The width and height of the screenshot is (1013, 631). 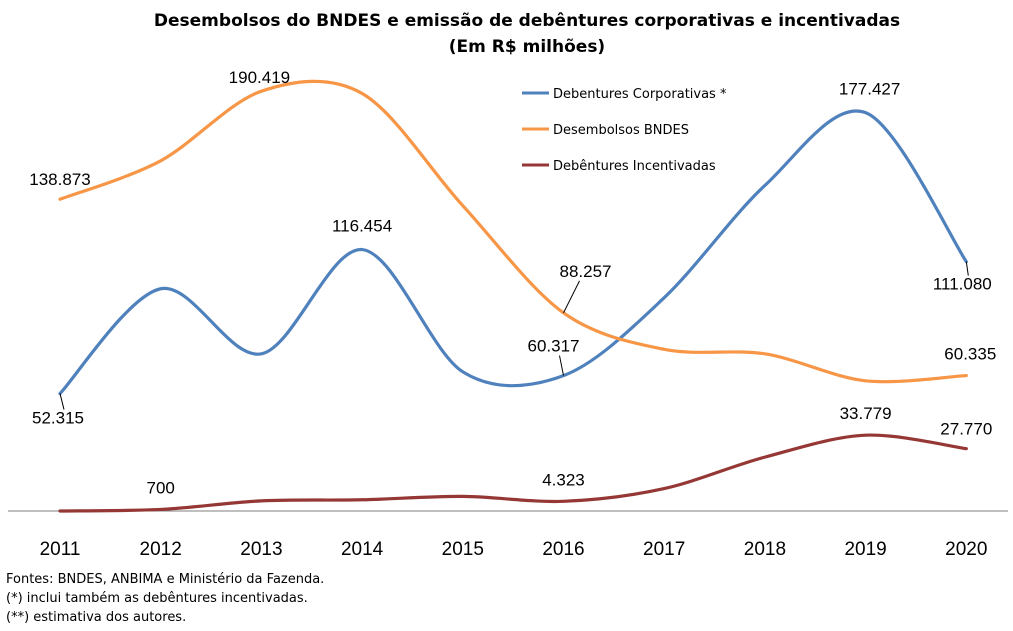 What do you see at coordinates (59, 179) in the screenshot?
I see `data-label-desembolsos-bndes-2011: 138.873` at bounding box center [59, 179].